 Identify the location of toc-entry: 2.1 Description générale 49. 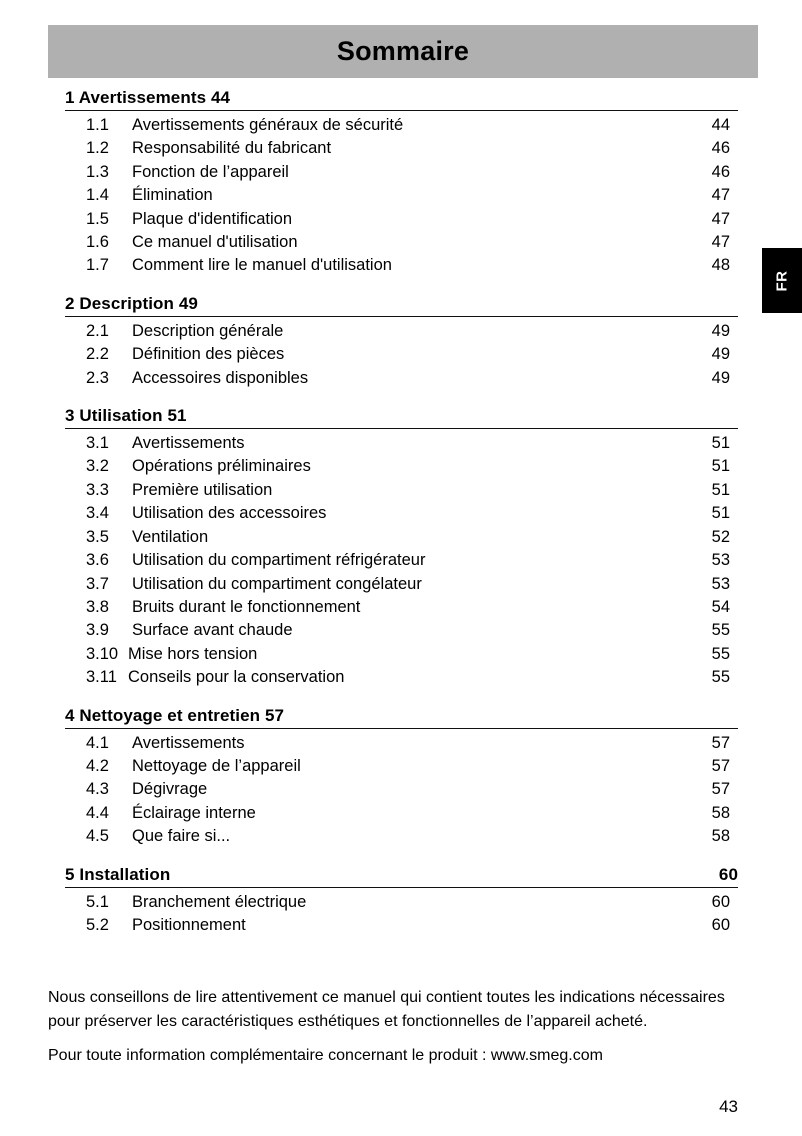
(393, 331).